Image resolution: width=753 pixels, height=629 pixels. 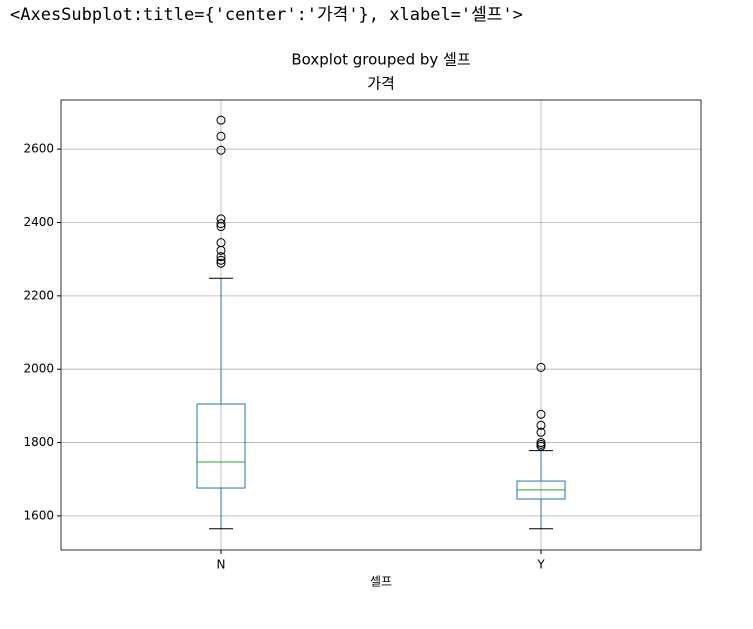 I want to click on y-tick-label: 2400, so click(x=38, y=222).